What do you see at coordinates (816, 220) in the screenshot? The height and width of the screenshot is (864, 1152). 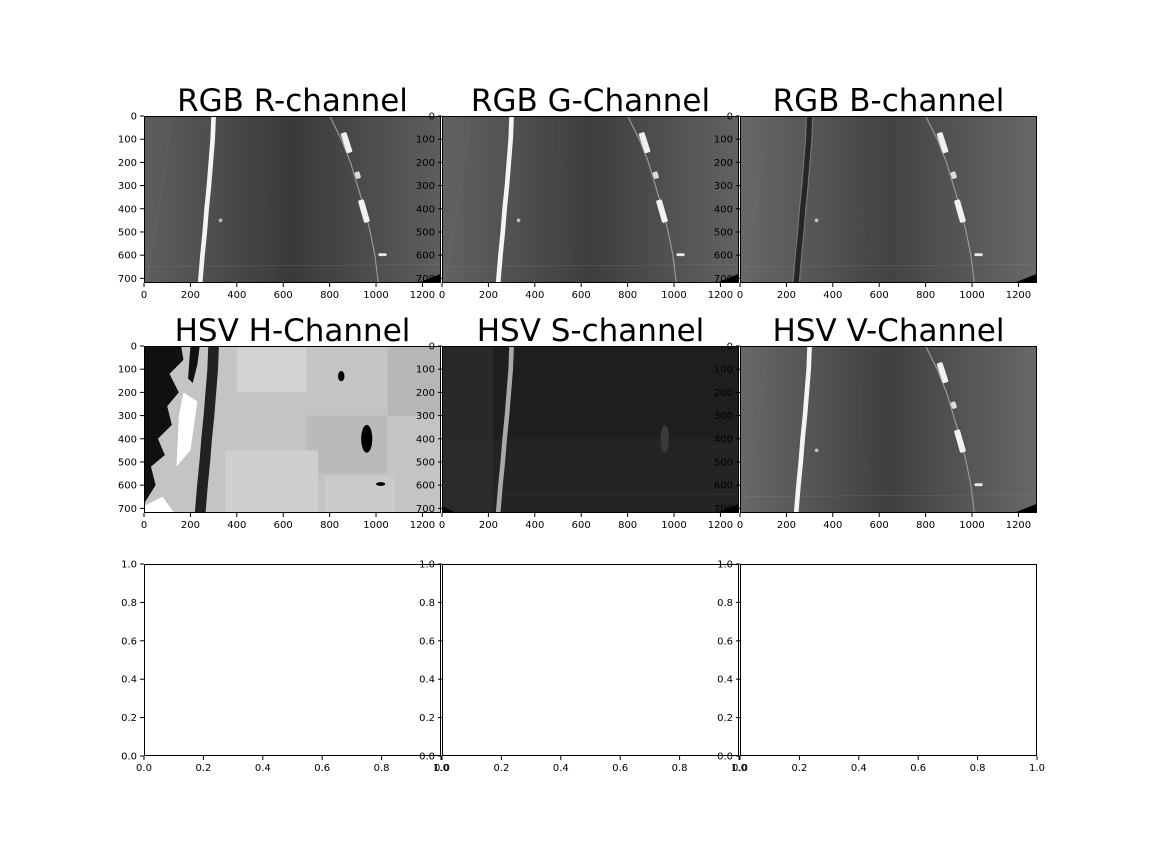 I see `road-spot` at bounding box center [816, 220].